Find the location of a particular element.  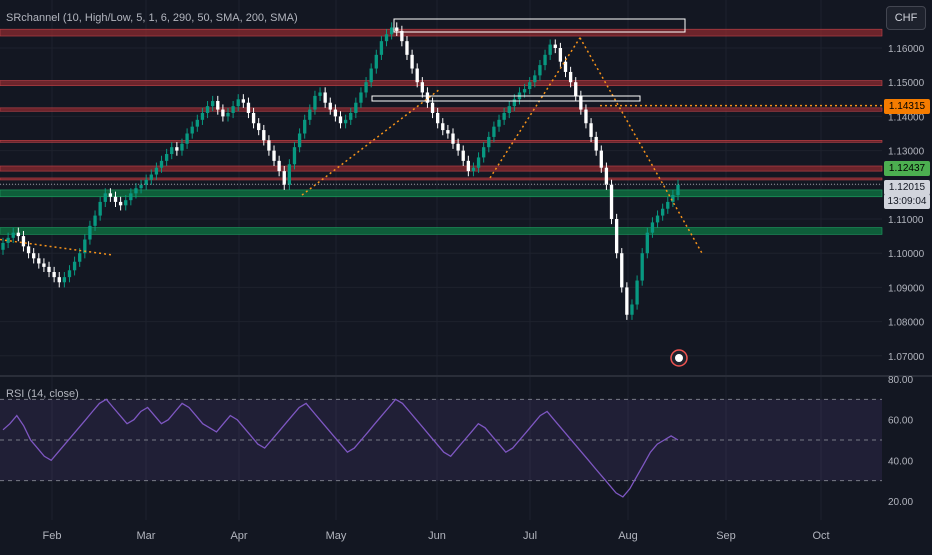

flag-icon is located at coordinates (679, 358).